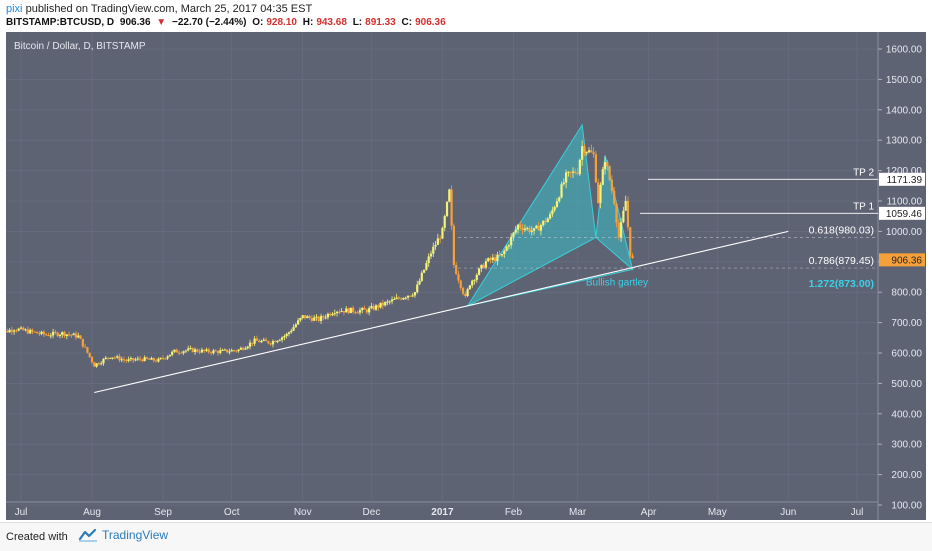 Image resolution: width=932 pixels, height=551 pixels. What do you see at coordinates (906, 260) in the screenshot?
I see `last-price-badge-text: 906.36` at bounding box center [906, 260].